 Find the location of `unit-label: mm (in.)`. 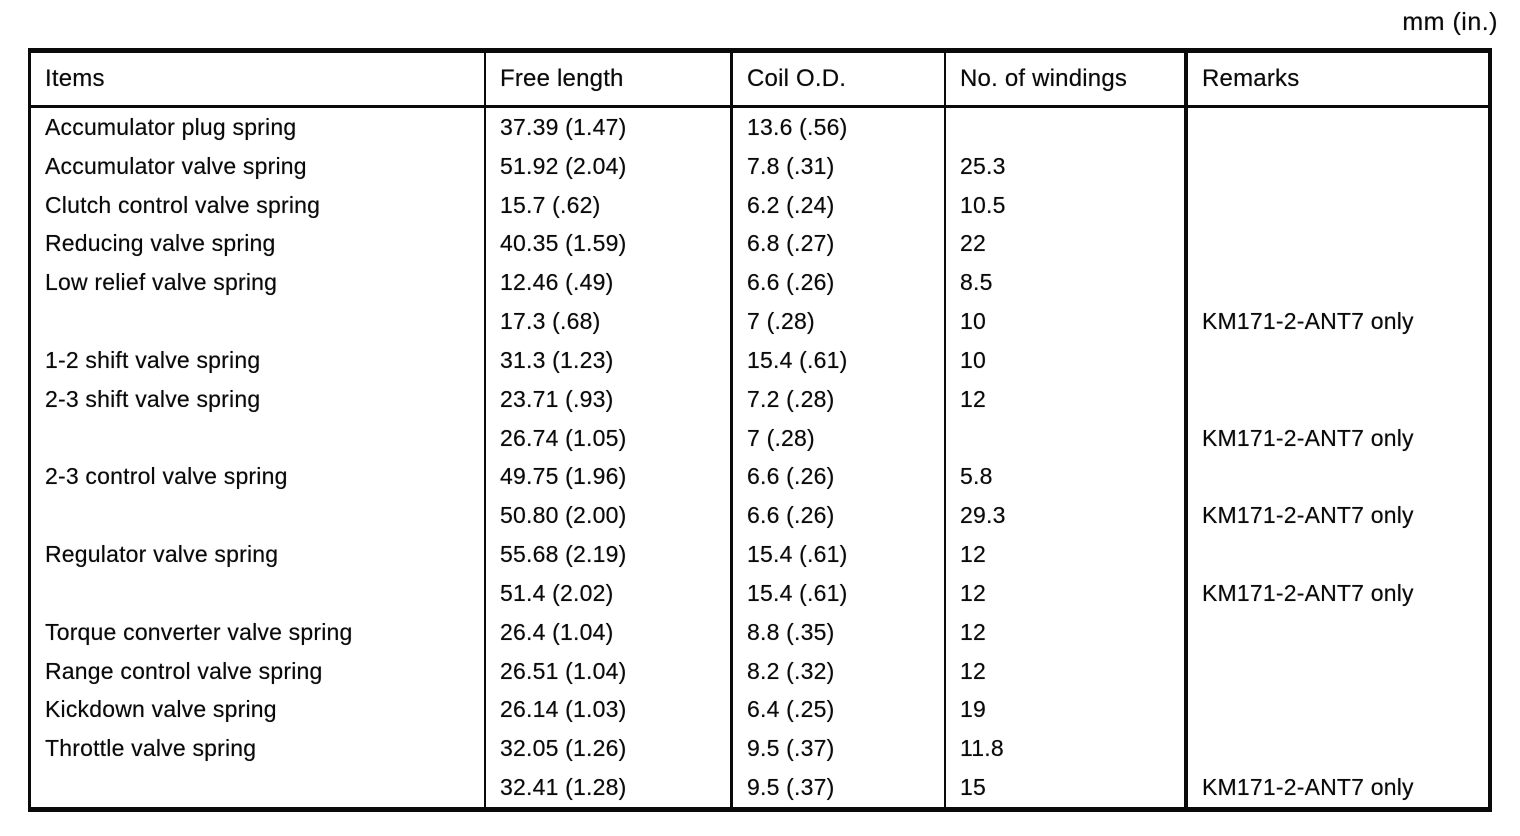

unit-label: mm (in.) is located at coordinates (1450, 22).